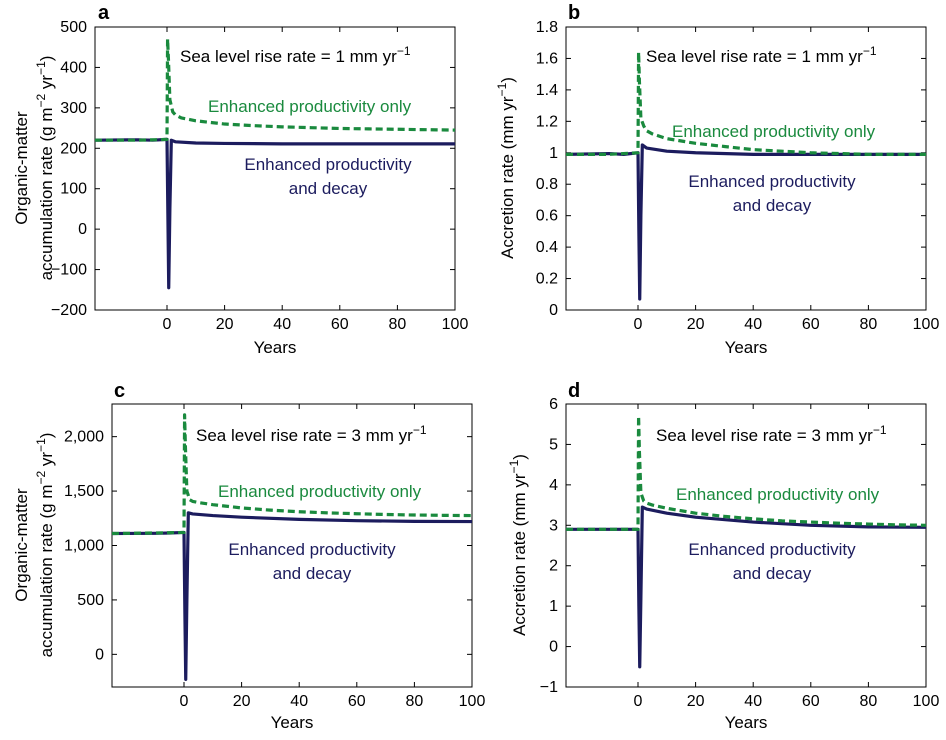 This screenshot has height=740, width=946. Describe the element at coordinates (553, 525) in the screenshot. I see `y-tick-label: 3` at that location.